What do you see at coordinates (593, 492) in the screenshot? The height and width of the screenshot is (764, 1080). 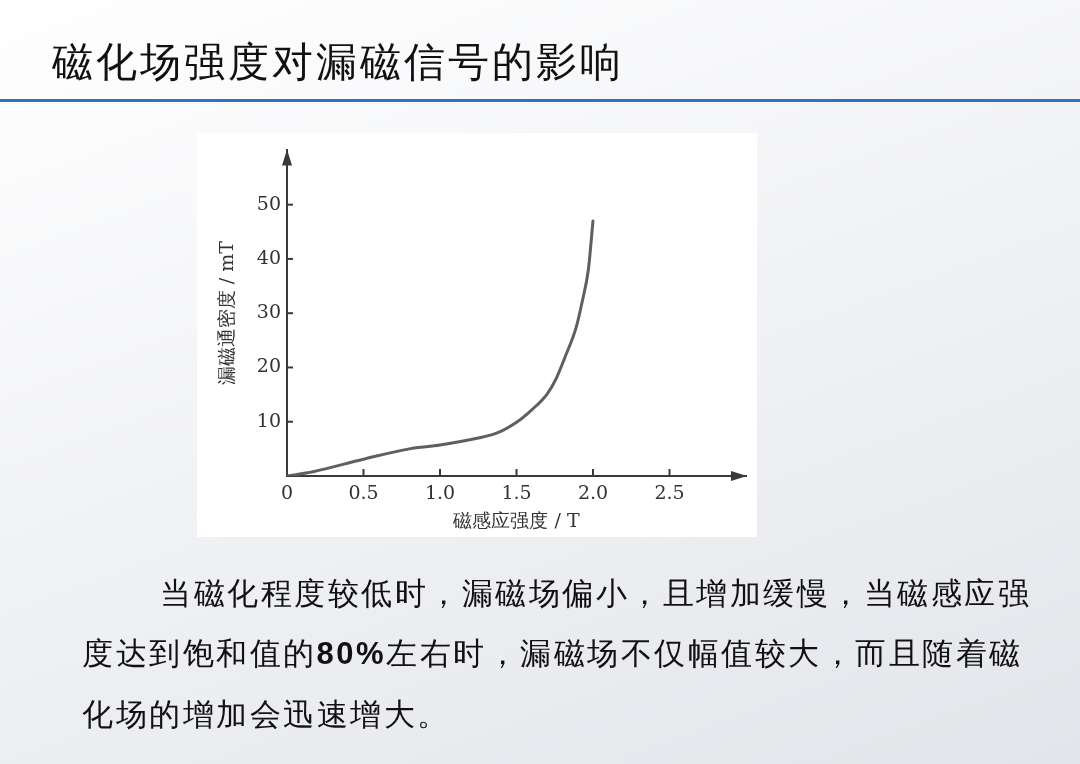 I see `x-tick-label: 2.0` at bounding box center [593, 492].